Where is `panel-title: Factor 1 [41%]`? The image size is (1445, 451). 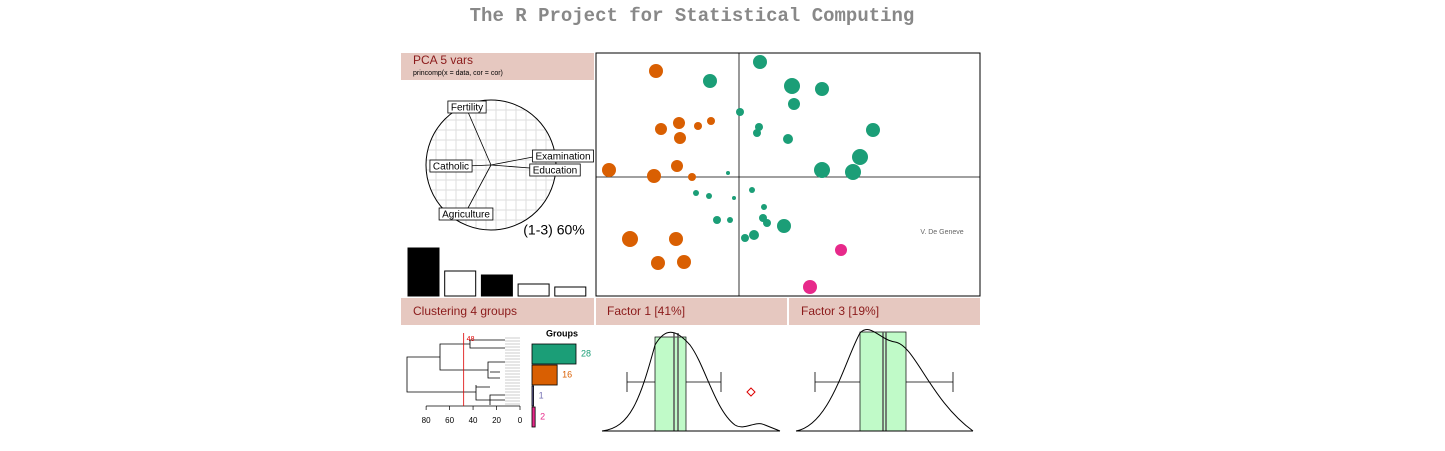 panel-title: Factor 1 [41%] is located at coordinates (646, 311).